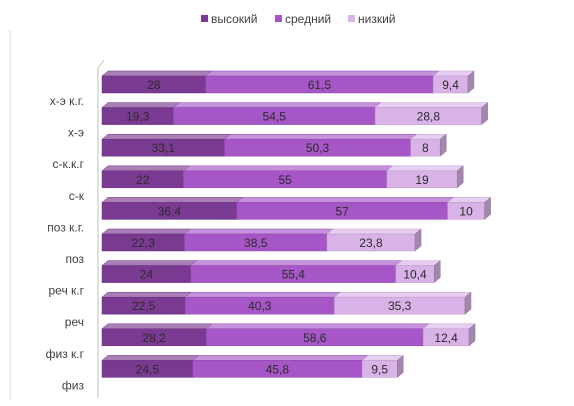  I want to click on bar-top-х-э-высокий, so click(141, 105).